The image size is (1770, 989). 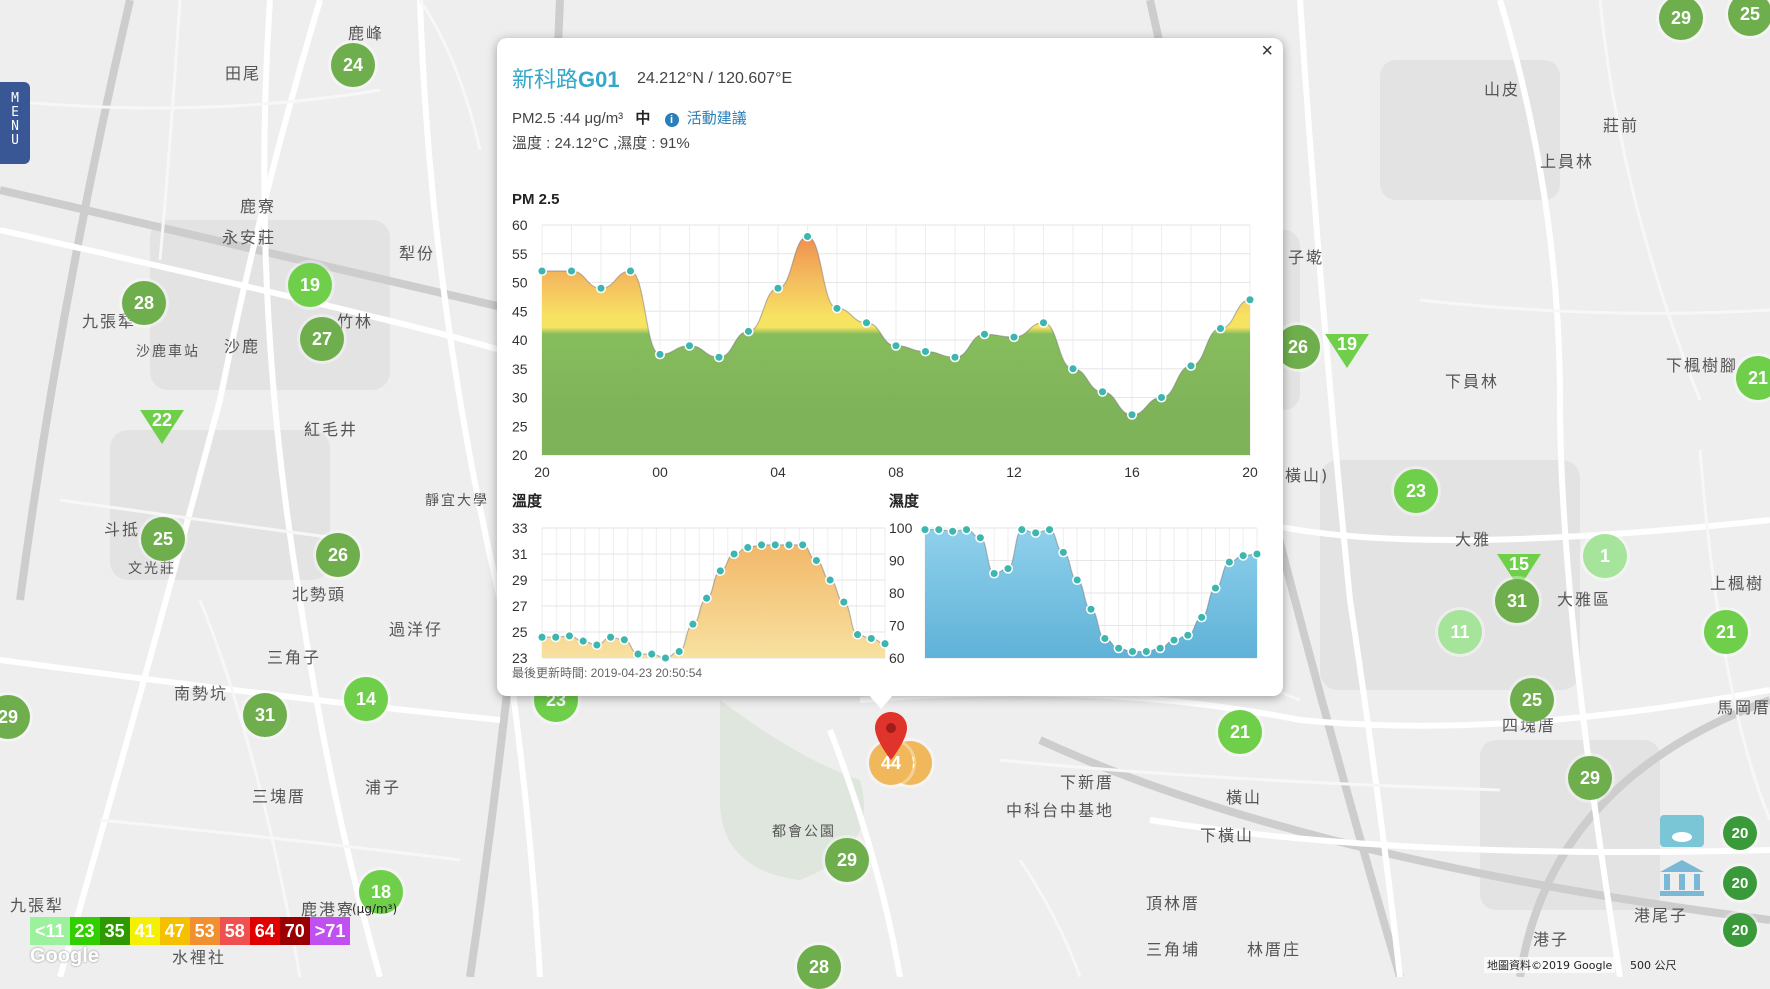 I want to click on station-layer-icon, so click(x=1682, y=878).